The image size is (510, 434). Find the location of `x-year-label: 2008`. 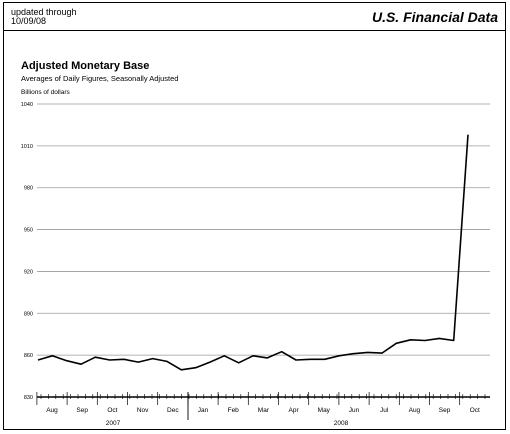

x-year-label: 2008 is located at coordinates (341, 423).